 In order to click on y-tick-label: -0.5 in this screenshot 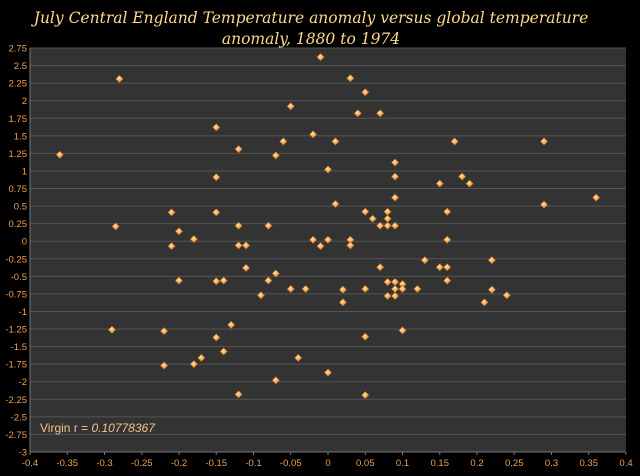, I will do `click(19, 277)`.